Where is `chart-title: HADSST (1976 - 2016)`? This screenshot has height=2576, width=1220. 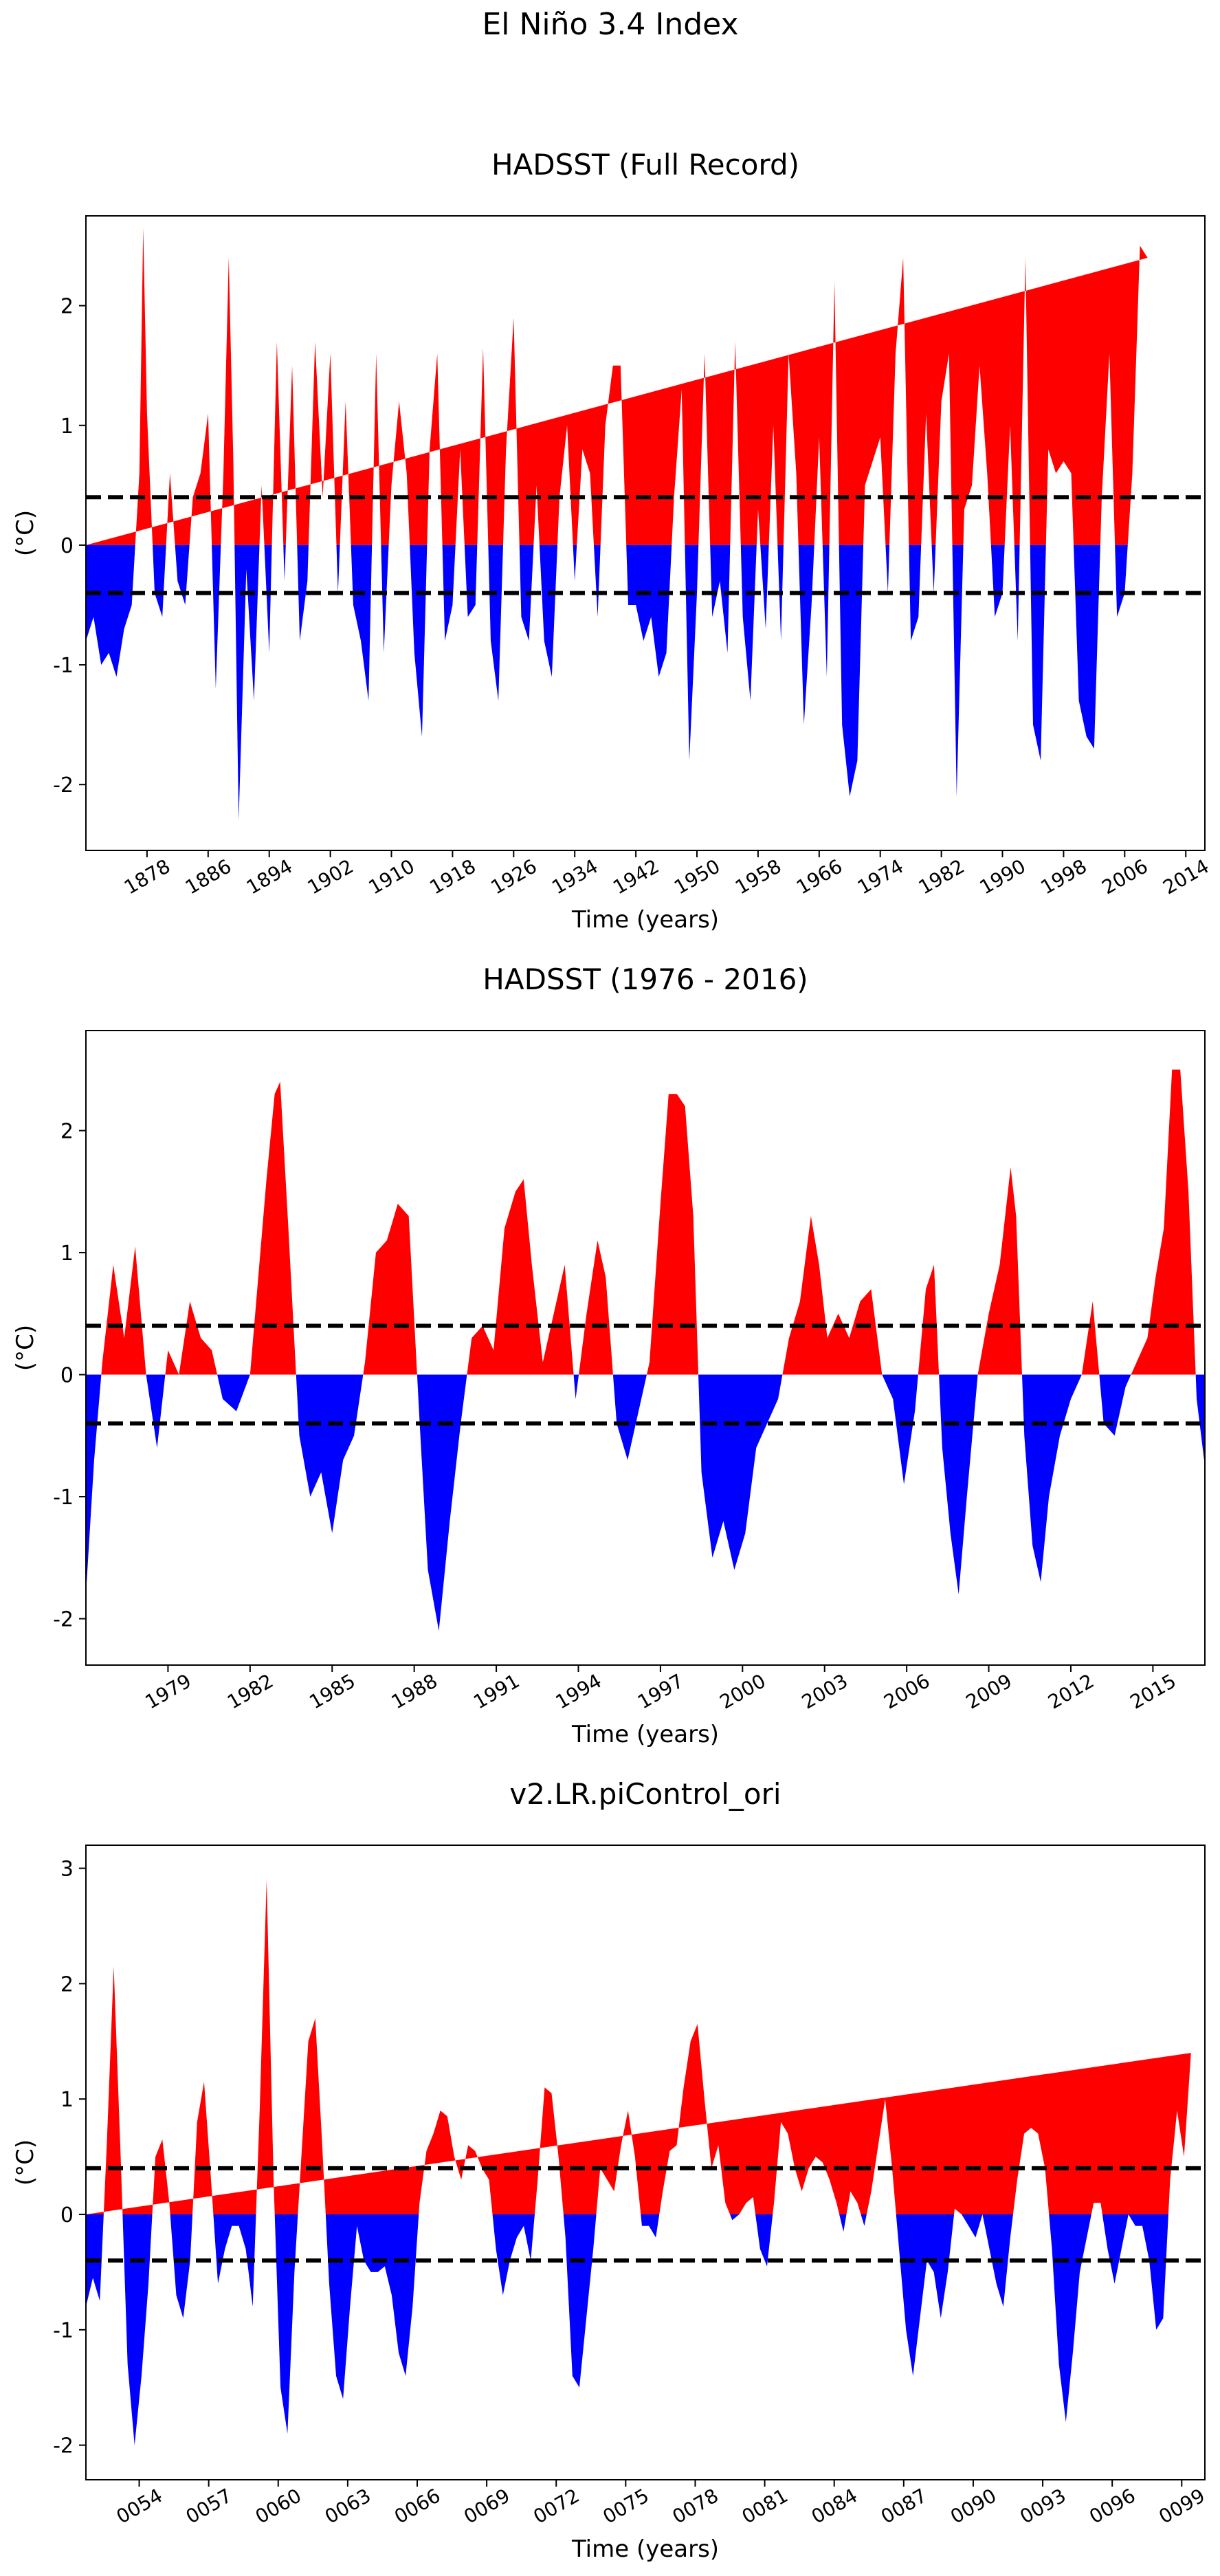 chart-title: HADSST (1976 - 2016) is located at coordinates (645, 979).